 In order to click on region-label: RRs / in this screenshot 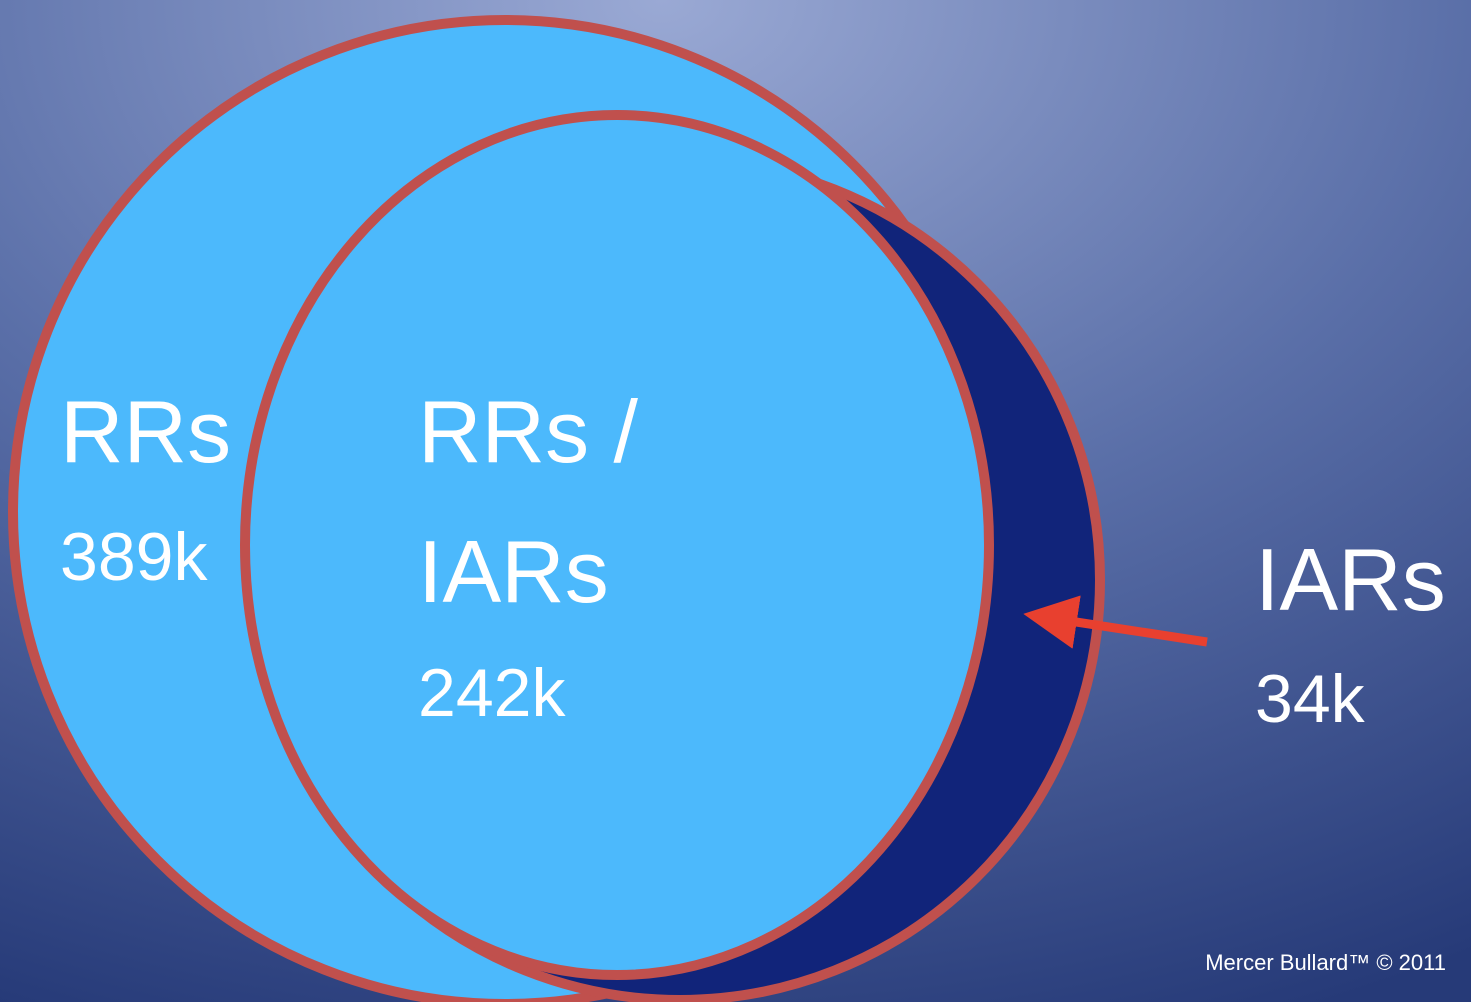, I will do `click(528, 431)`.